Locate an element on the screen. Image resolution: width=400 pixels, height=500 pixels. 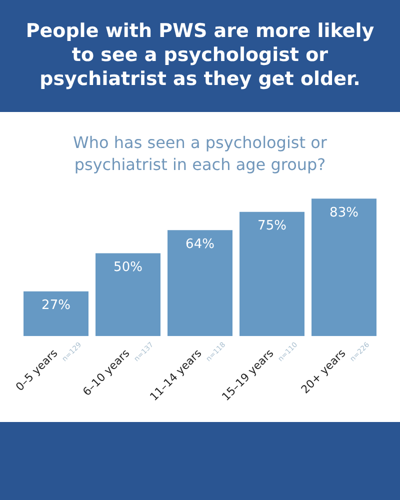
data-label: 83% is located at coordinates (344, 212).